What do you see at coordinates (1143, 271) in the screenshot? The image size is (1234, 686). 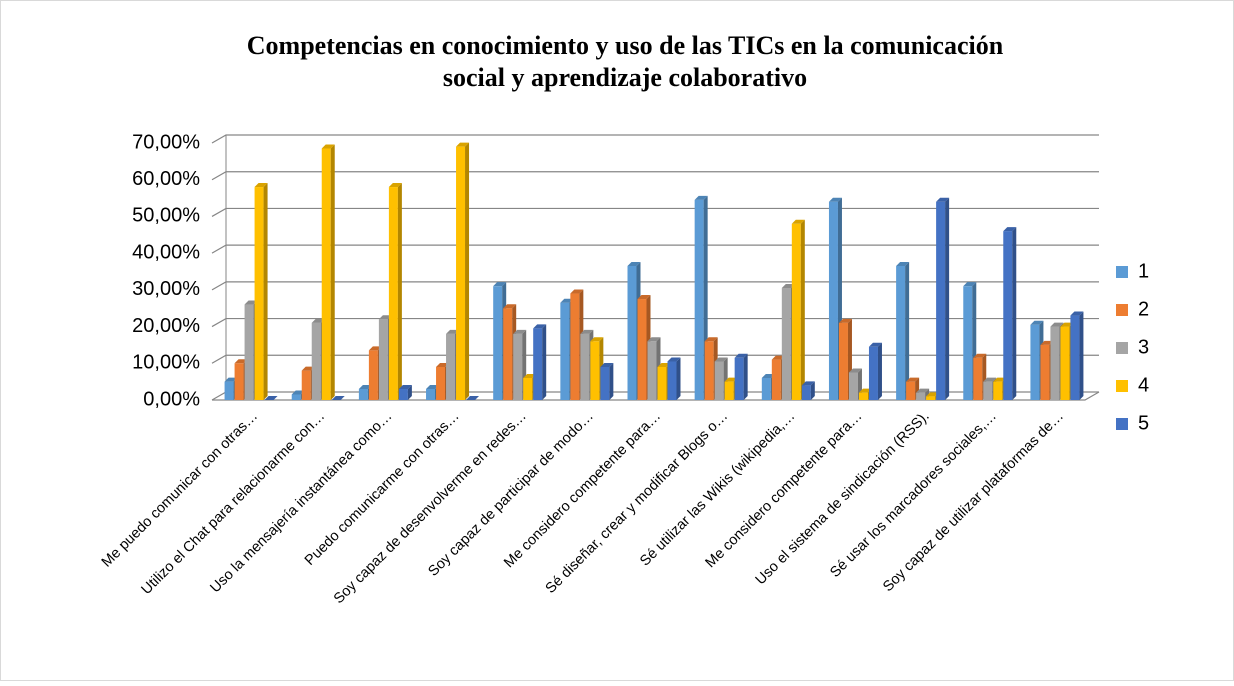 I see `legend-label: 1` at bounding box center [1143, 271].